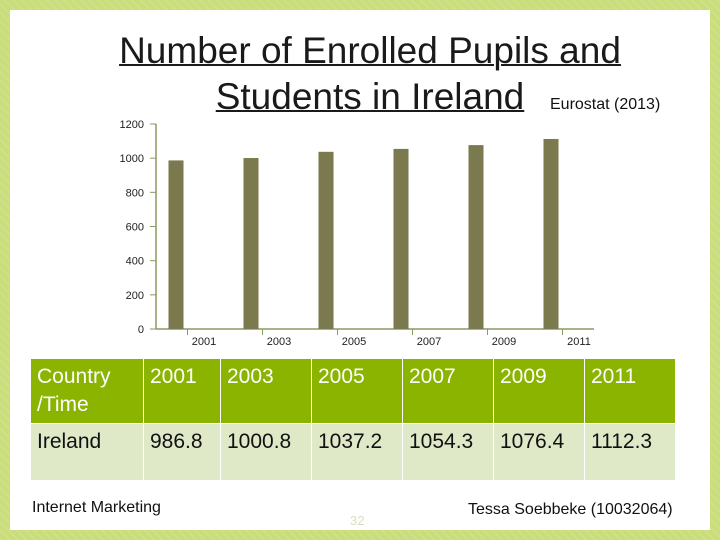 The image size is (720, 540). I want to click on y-tick-label: 400, so click(135, 262).